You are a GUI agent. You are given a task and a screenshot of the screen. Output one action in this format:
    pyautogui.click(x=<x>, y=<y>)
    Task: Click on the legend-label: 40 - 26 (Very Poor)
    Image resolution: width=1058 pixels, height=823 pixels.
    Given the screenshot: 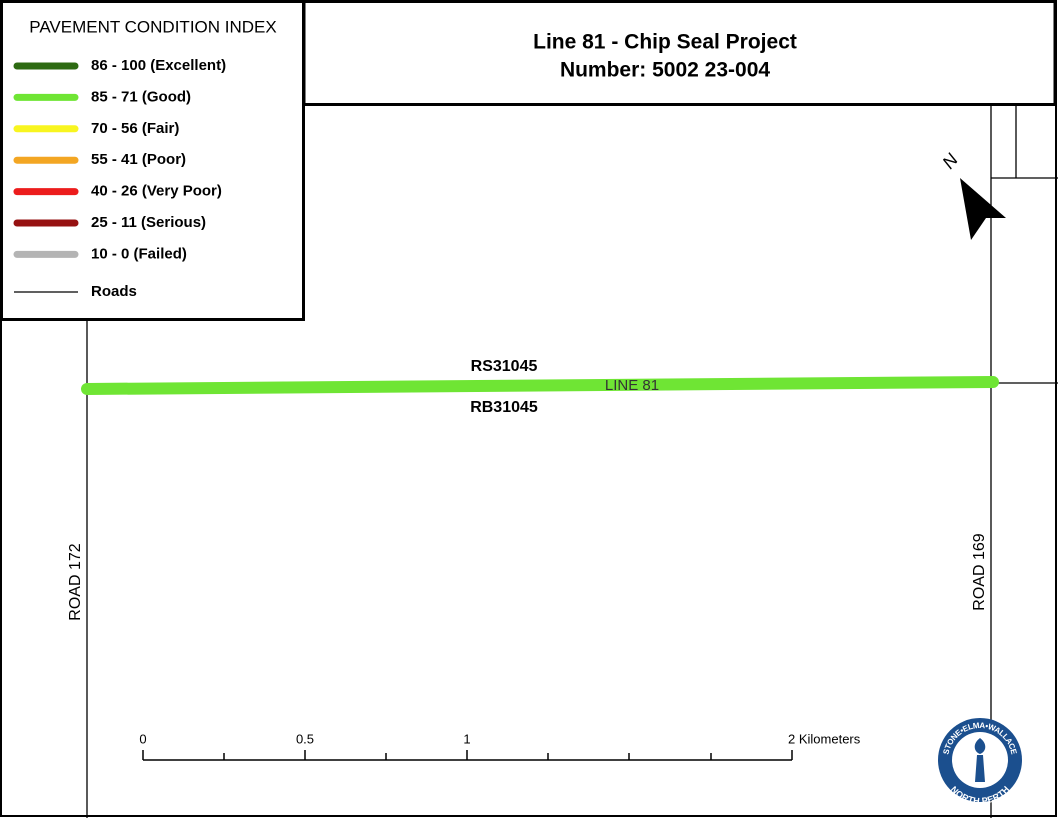 What is the action you would take?
    pyautogui.click(x=156, y=191)
    